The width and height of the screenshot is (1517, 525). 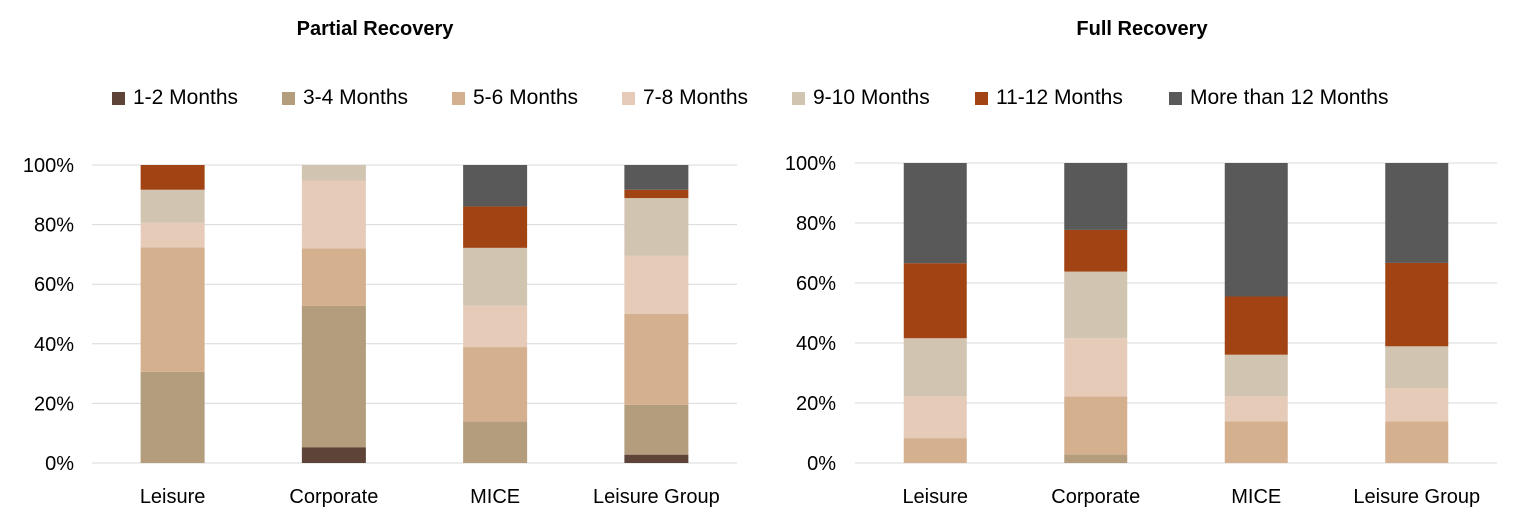 I want to click on legend-item-9-10-months: 9-10 Months, so click(x=861, y=98).